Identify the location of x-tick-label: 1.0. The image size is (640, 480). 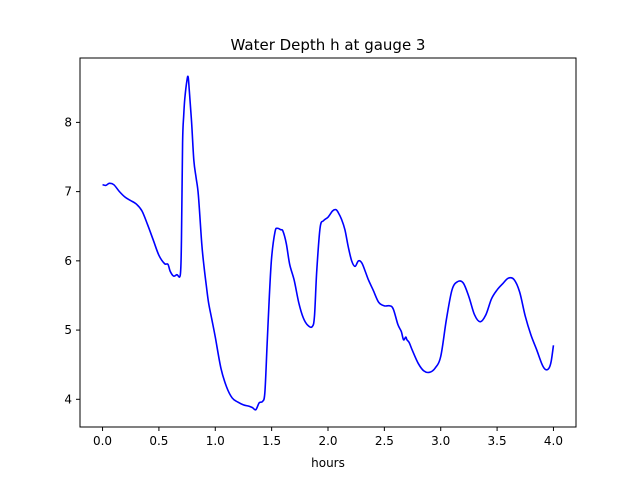
(215, 441).